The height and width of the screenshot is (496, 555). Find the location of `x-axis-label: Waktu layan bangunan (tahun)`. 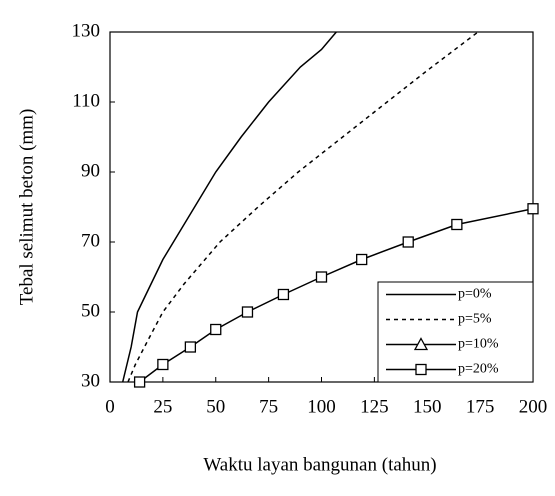

x-axis-label: Waktu layan bangunan (tahun) is located at coordinates (319, 464).